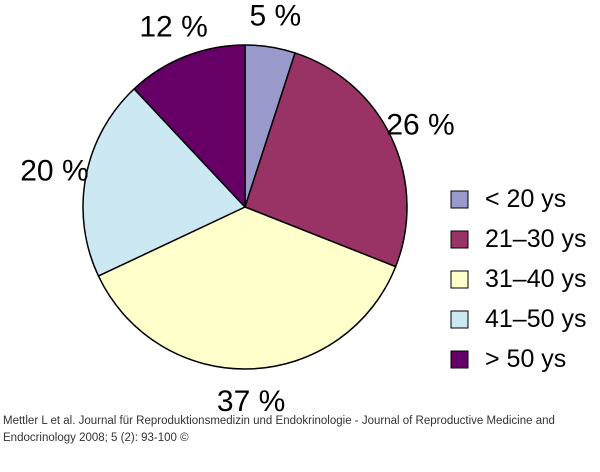  Describe the element at coordinates (96, 438) in the screenshot. I see `caption-line-2: Endocrinology 2008; 5 (2): 93-100 ©` at that location.